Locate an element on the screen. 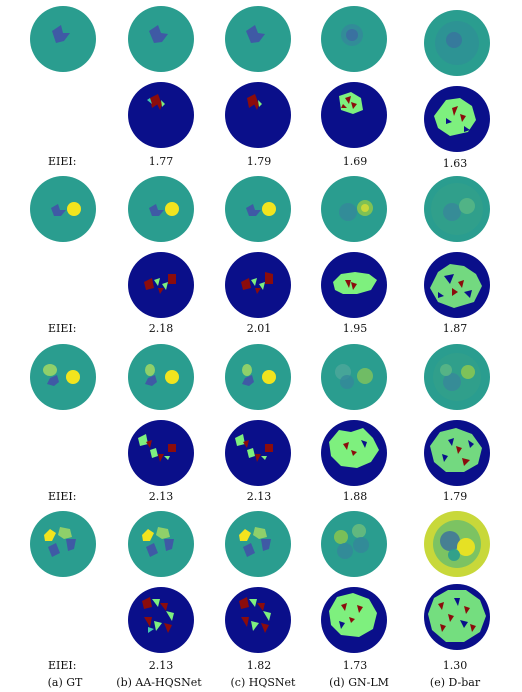 The height and width of the screenshot is (692, 522). r1-hqsnet-error-map is located at coordinates (258, 115).